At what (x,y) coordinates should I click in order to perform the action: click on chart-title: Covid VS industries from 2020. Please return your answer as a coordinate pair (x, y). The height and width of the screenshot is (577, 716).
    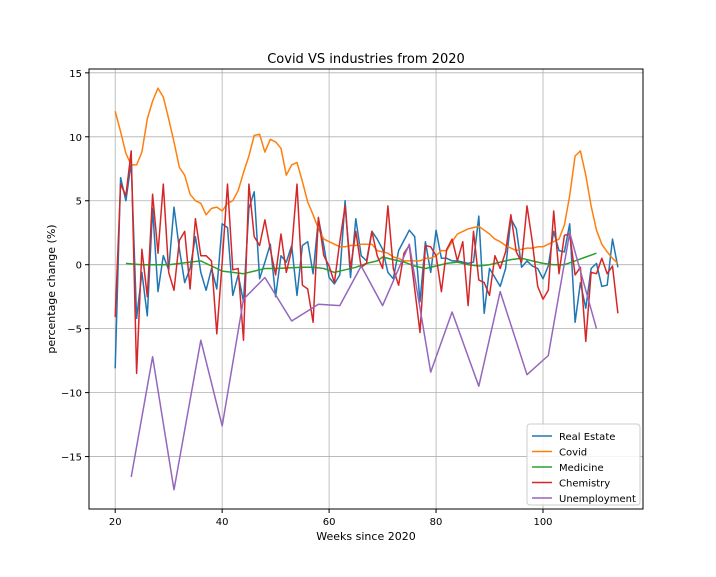
    Looking at the image, I should click on (366, 59).